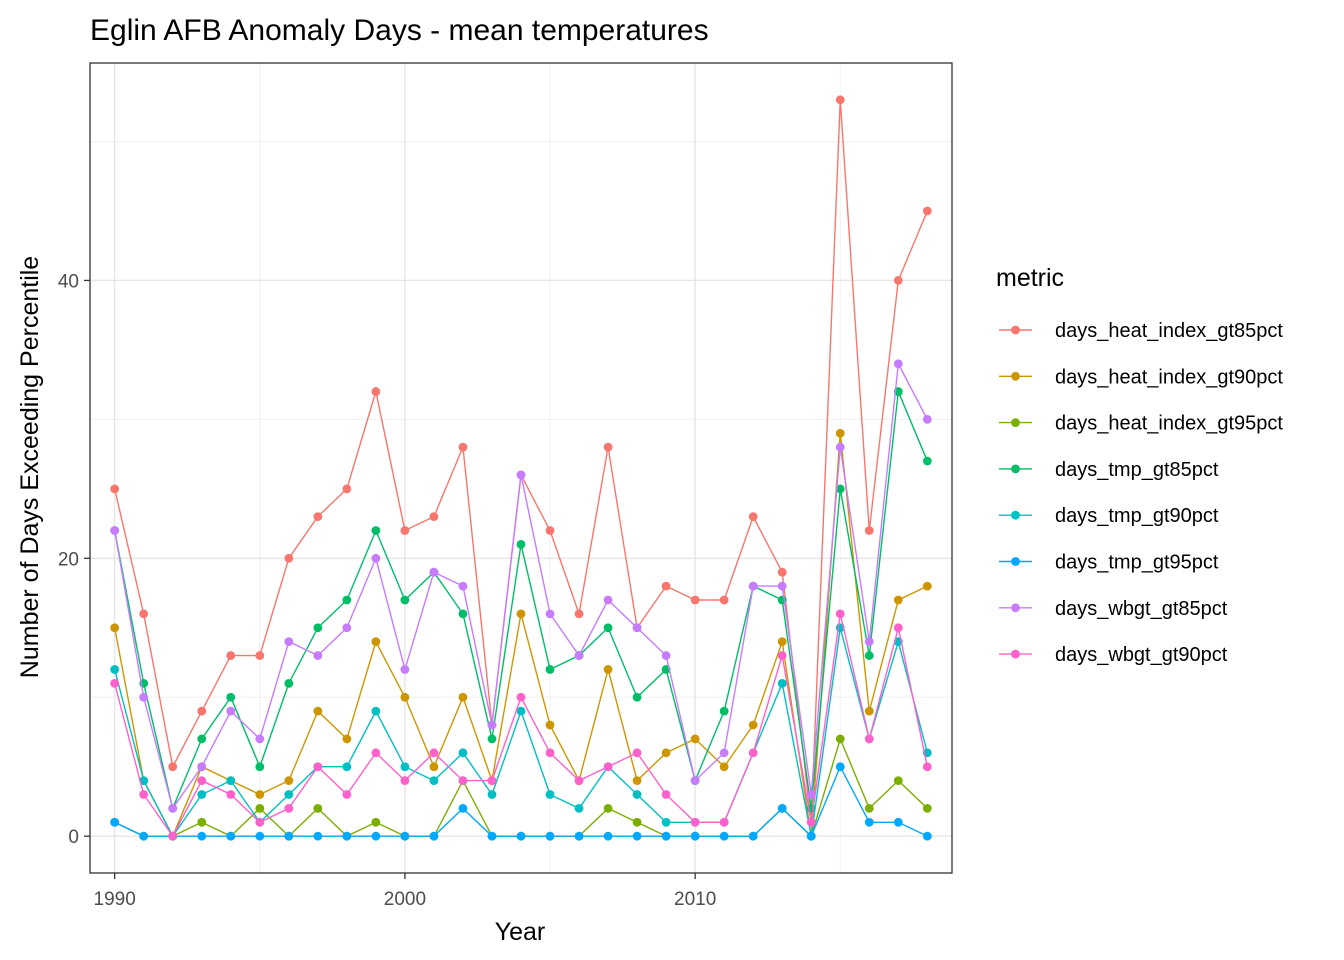 This screenshot has width=1344, height=960. I want to click on legend-item: days_tmp_gt95pct, so click(1109, 563).